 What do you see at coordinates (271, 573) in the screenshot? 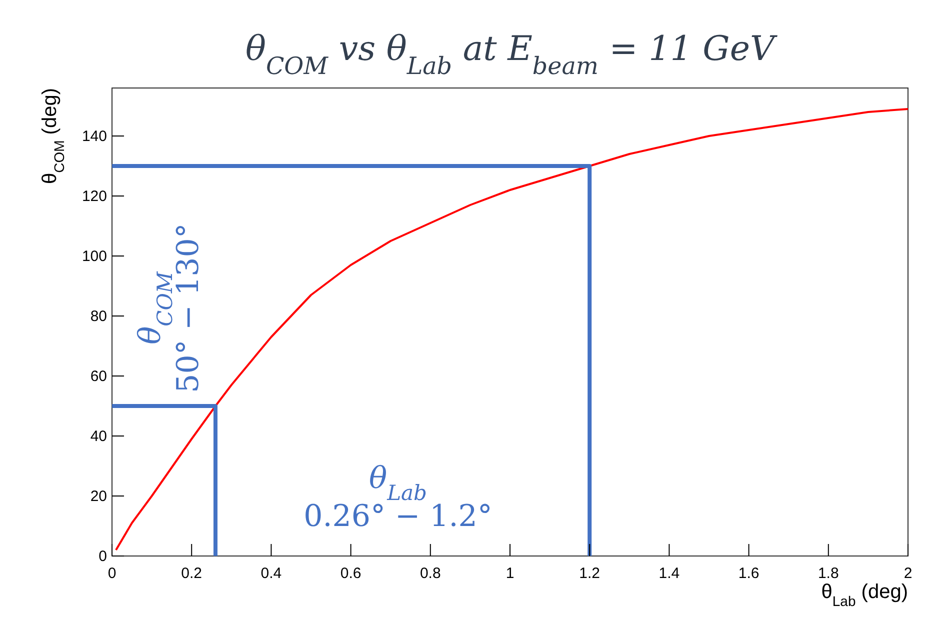
I see `x-tick-label: 0.4` at bounding box center [271, 573].